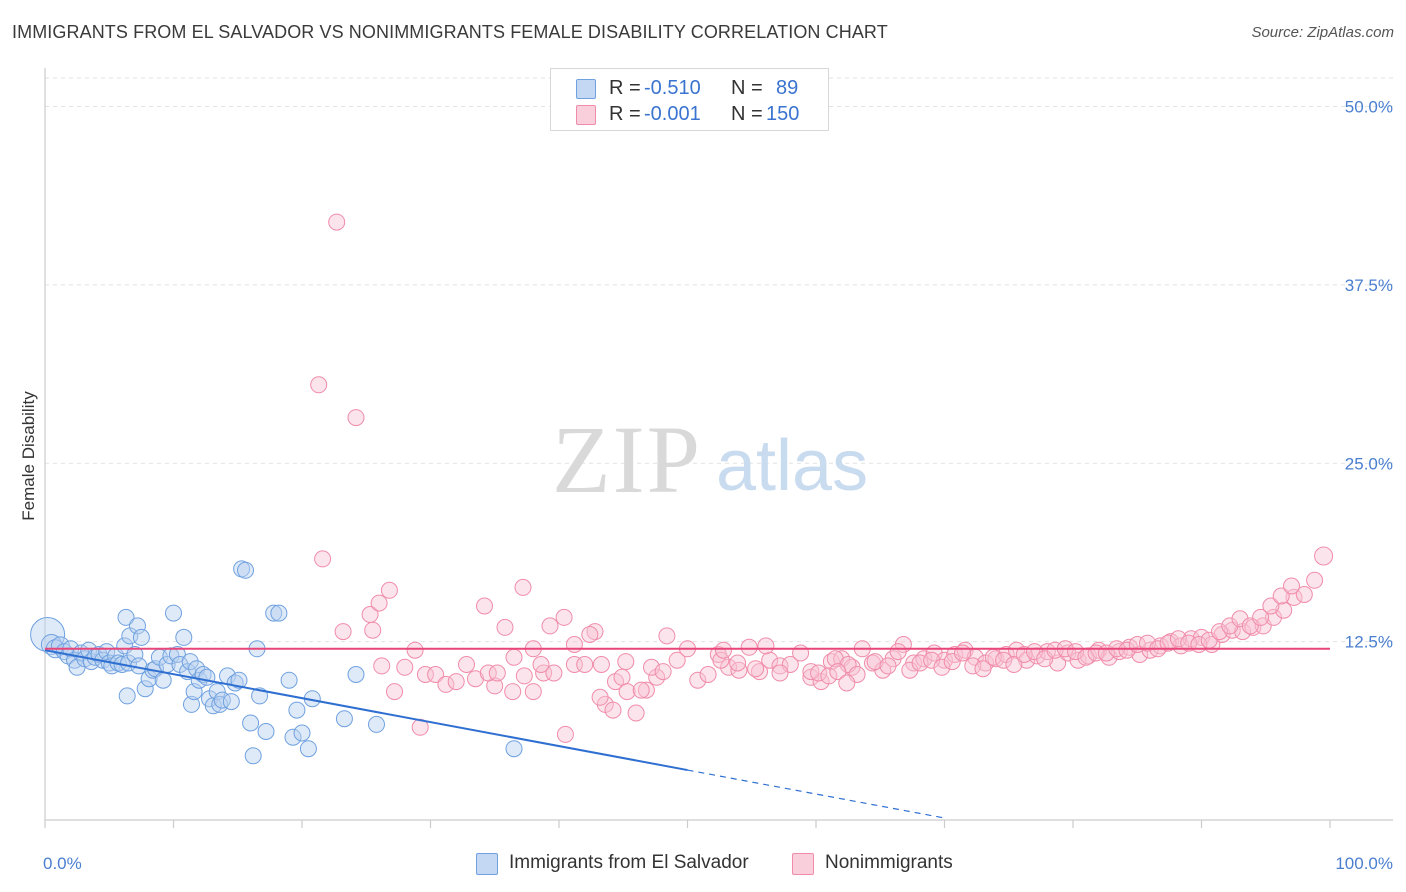 The width and height of the screenshot is (1406, 892). Describe the element at coordinates (1364, 863) in the screenshot. I see `x-tick-label: 100.0%` at that location.